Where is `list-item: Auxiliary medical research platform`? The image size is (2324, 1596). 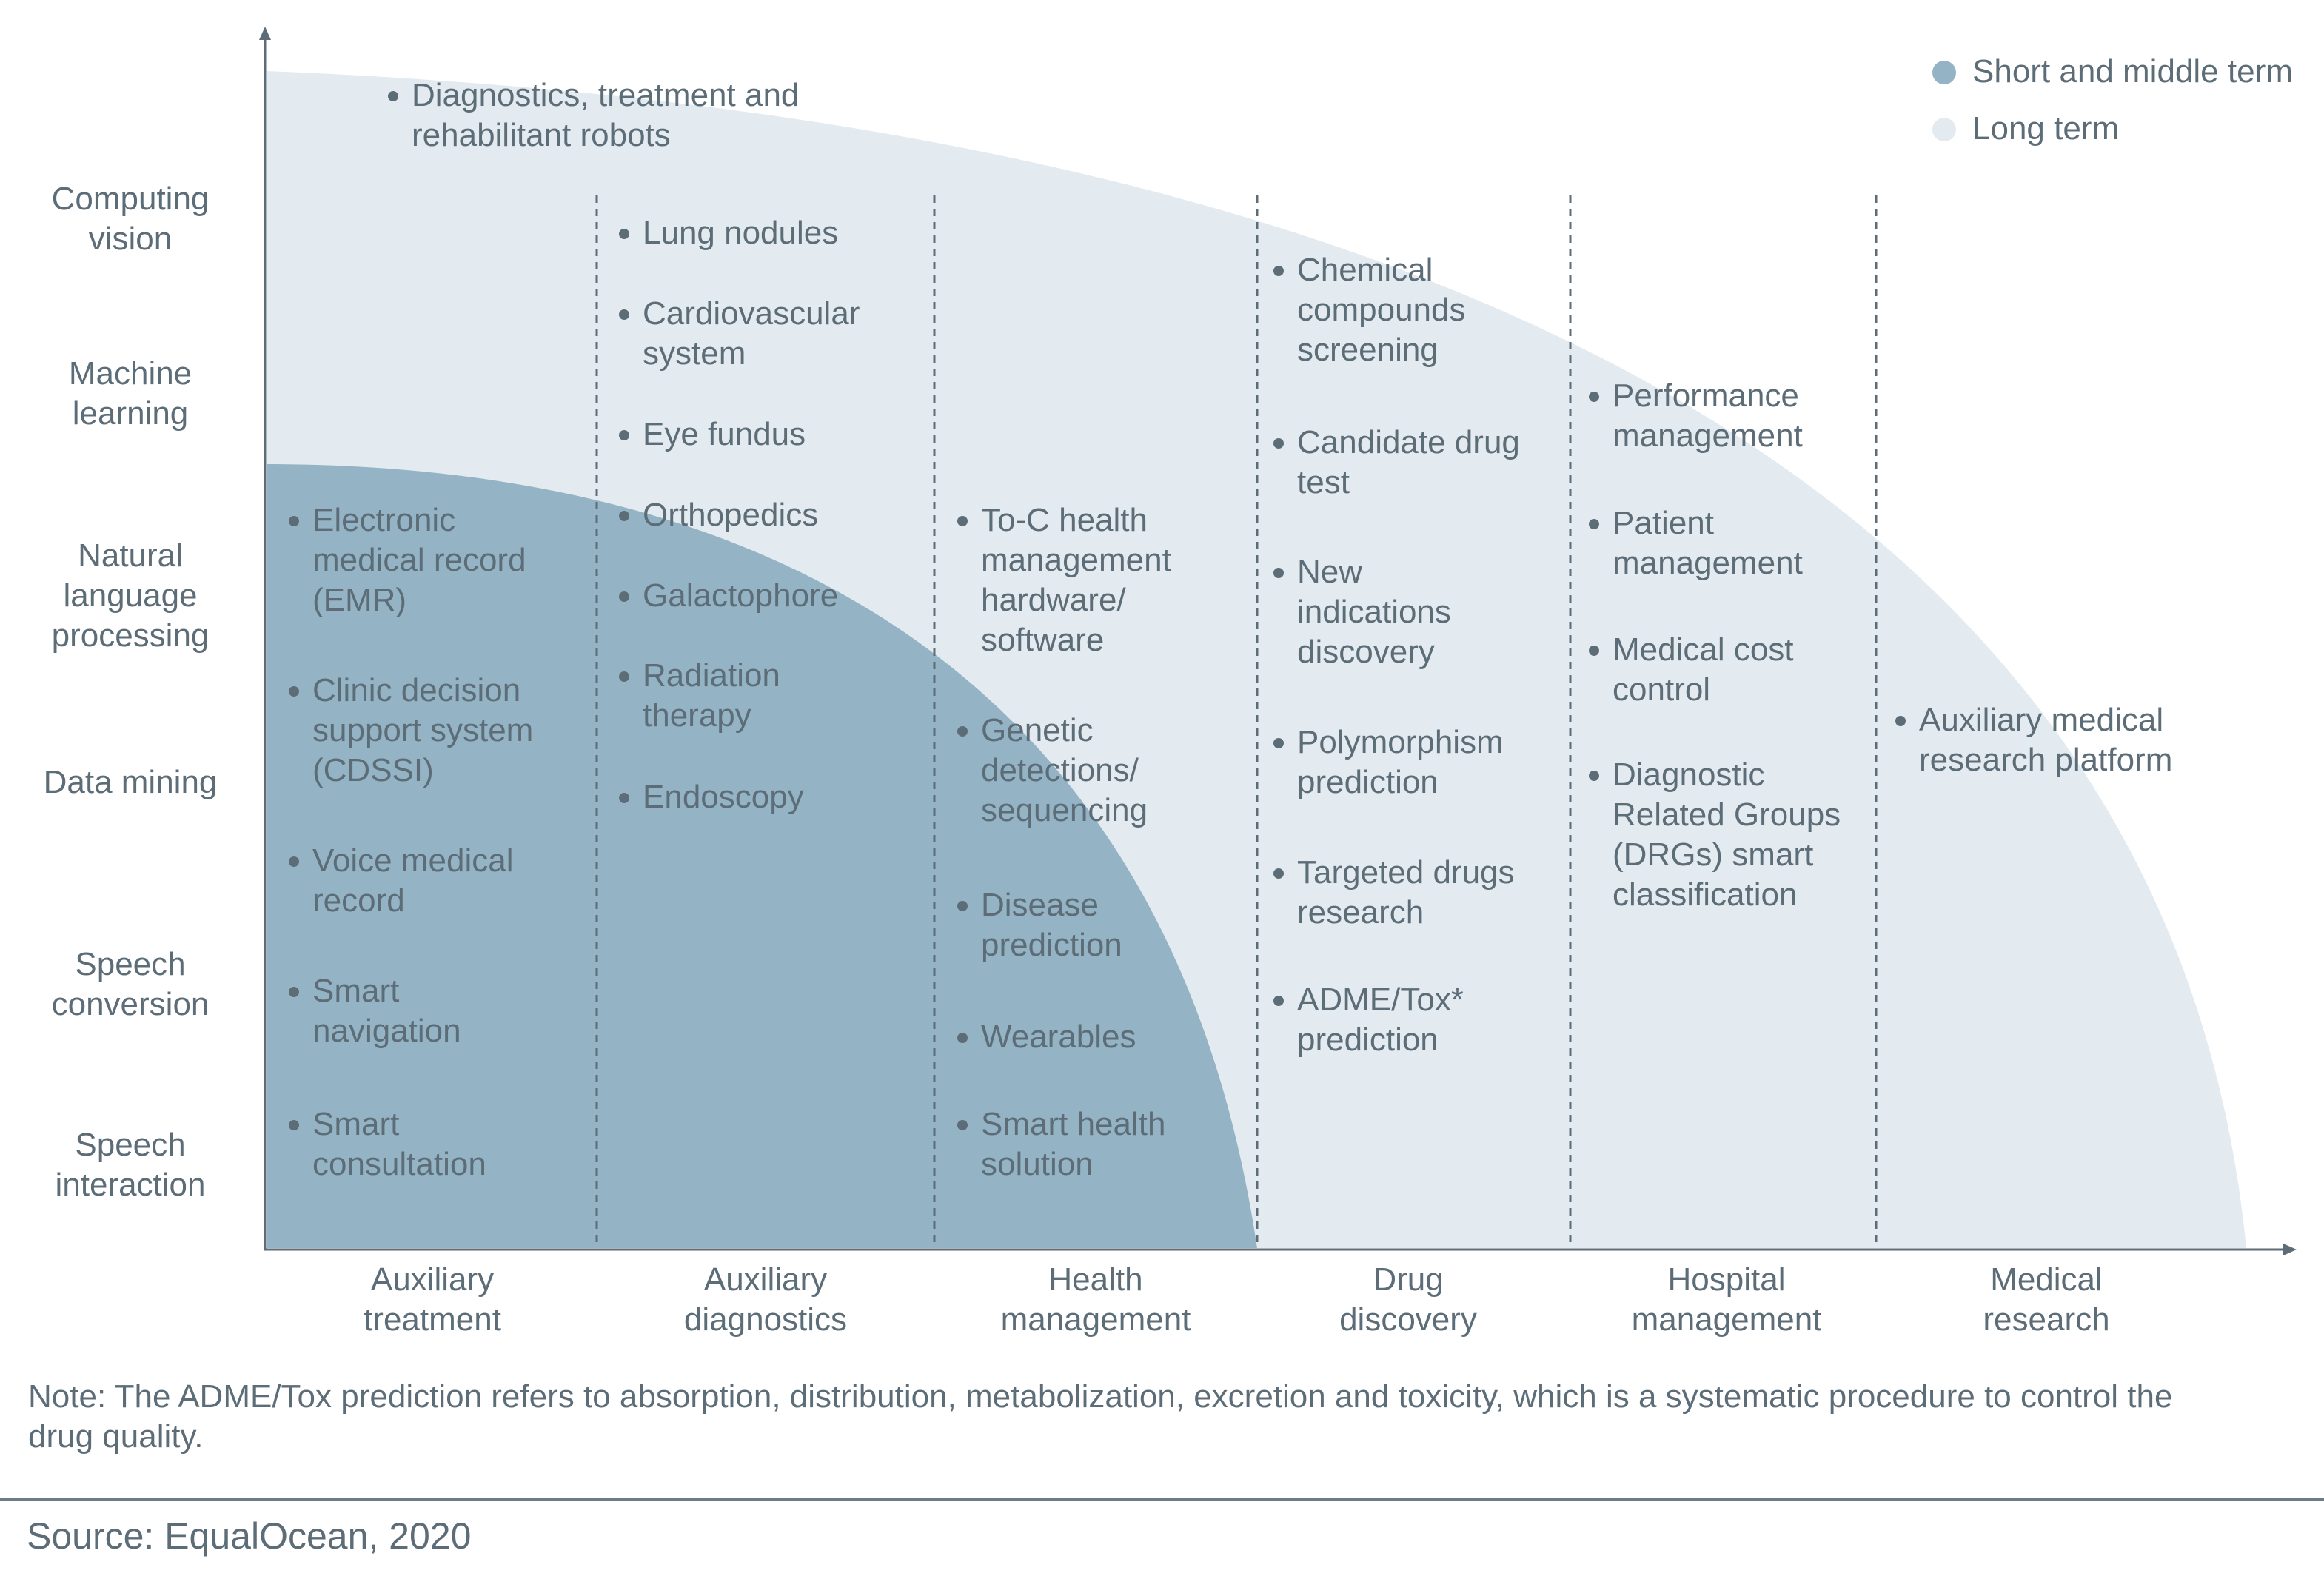
list-item: Auxiliary medical research platform is located at coordinates (2091, 740).